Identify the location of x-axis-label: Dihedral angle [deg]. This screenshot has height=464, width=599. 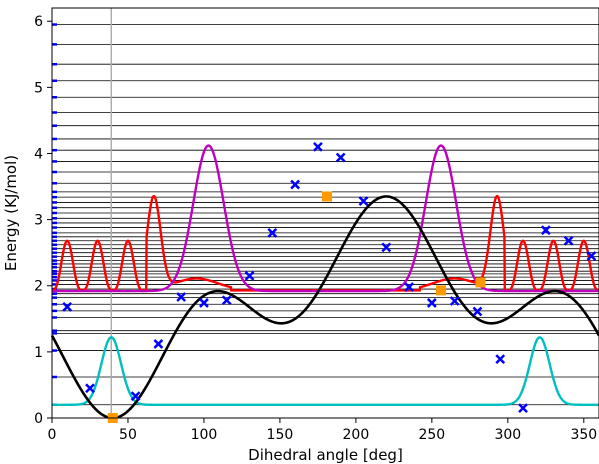
(325, 455).